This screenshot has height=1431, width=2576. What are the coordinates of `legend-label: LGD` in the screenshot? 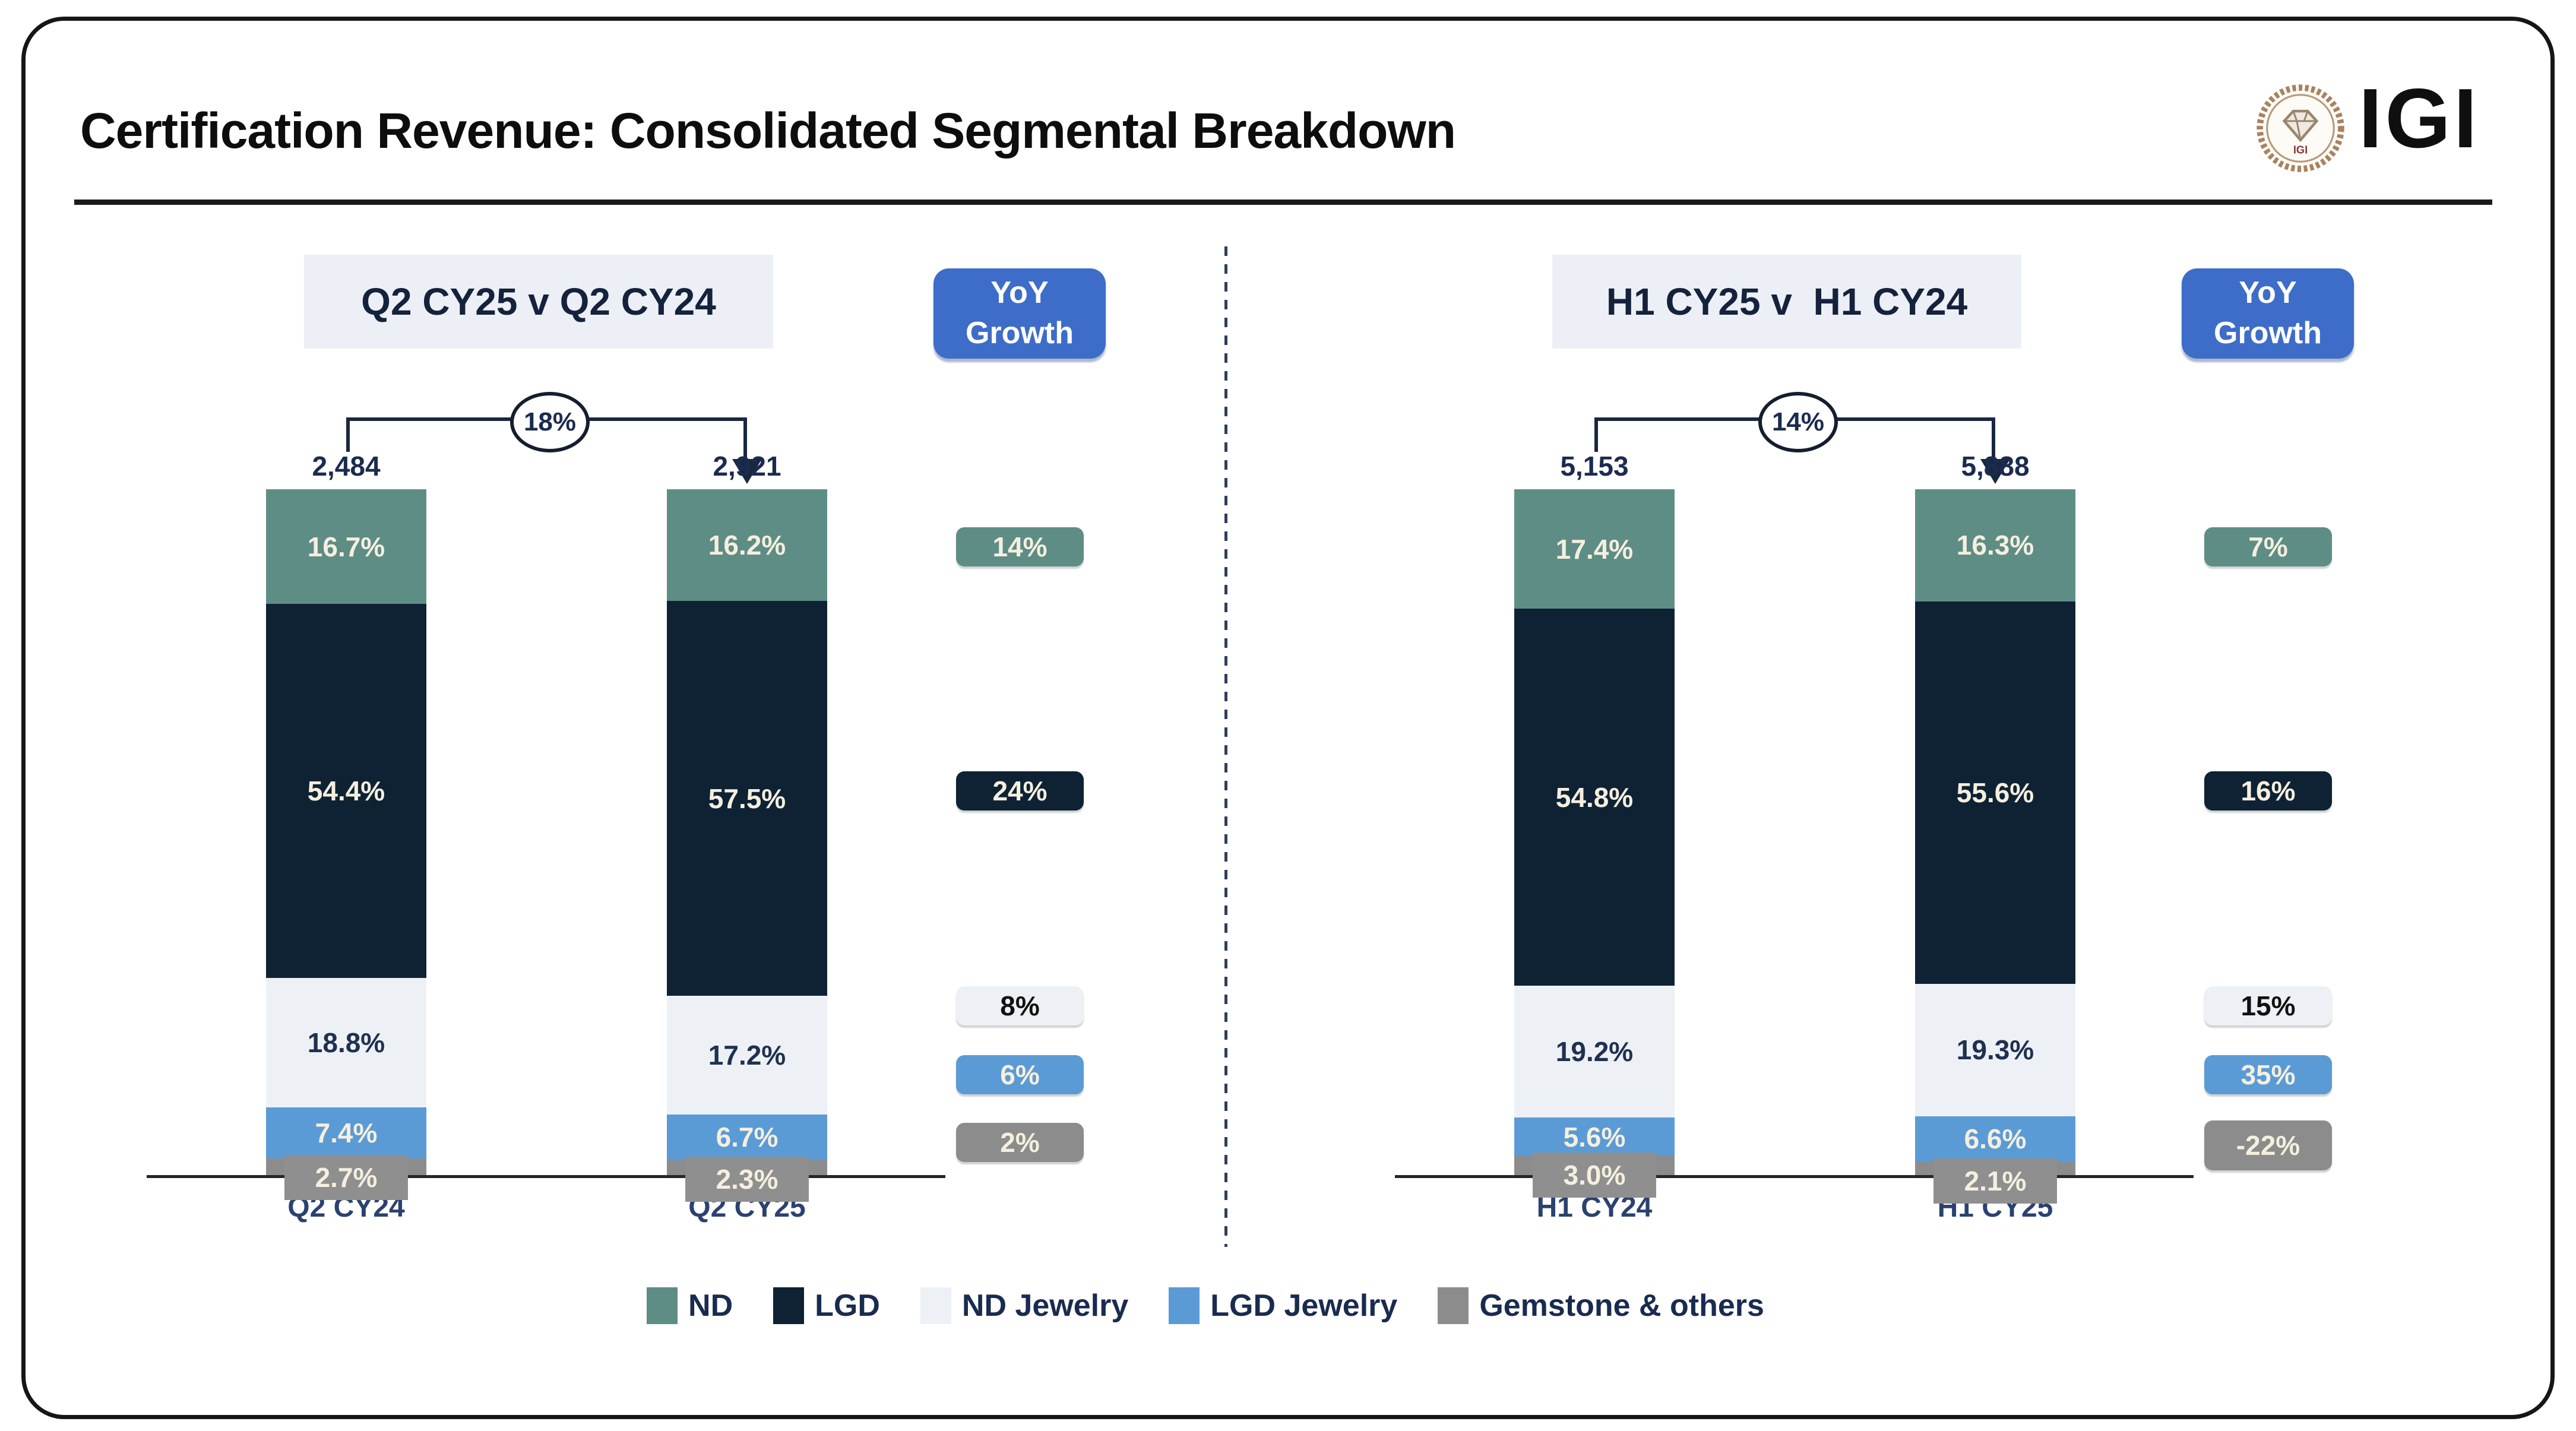 It's located at (847, 1305).